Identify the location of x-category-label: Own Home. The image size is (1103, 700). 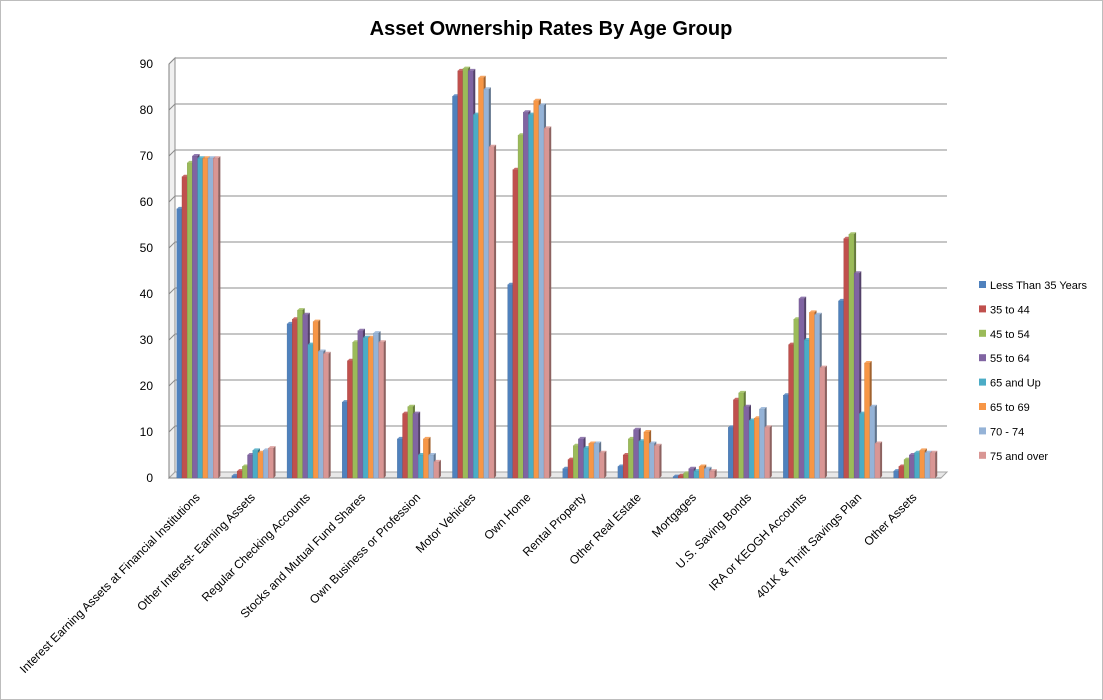
(507, 516).